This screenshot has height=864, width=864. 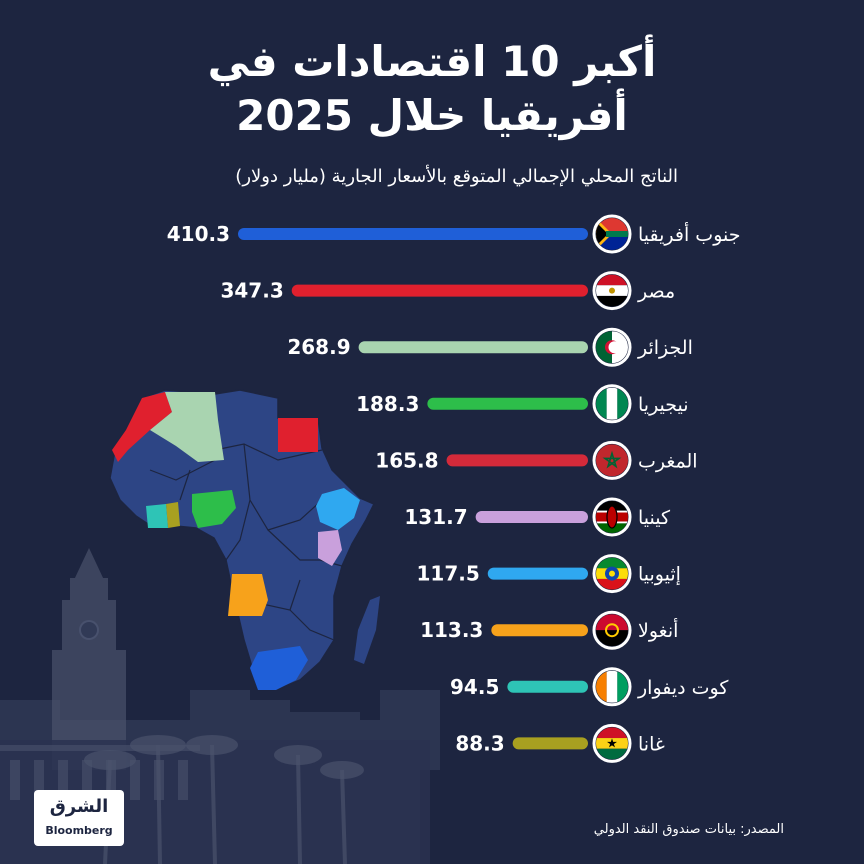 What do you see at coordinates (612, 460) in the screenshot?
I see `morocco-flag-icon` at bounding box center [612, 460].